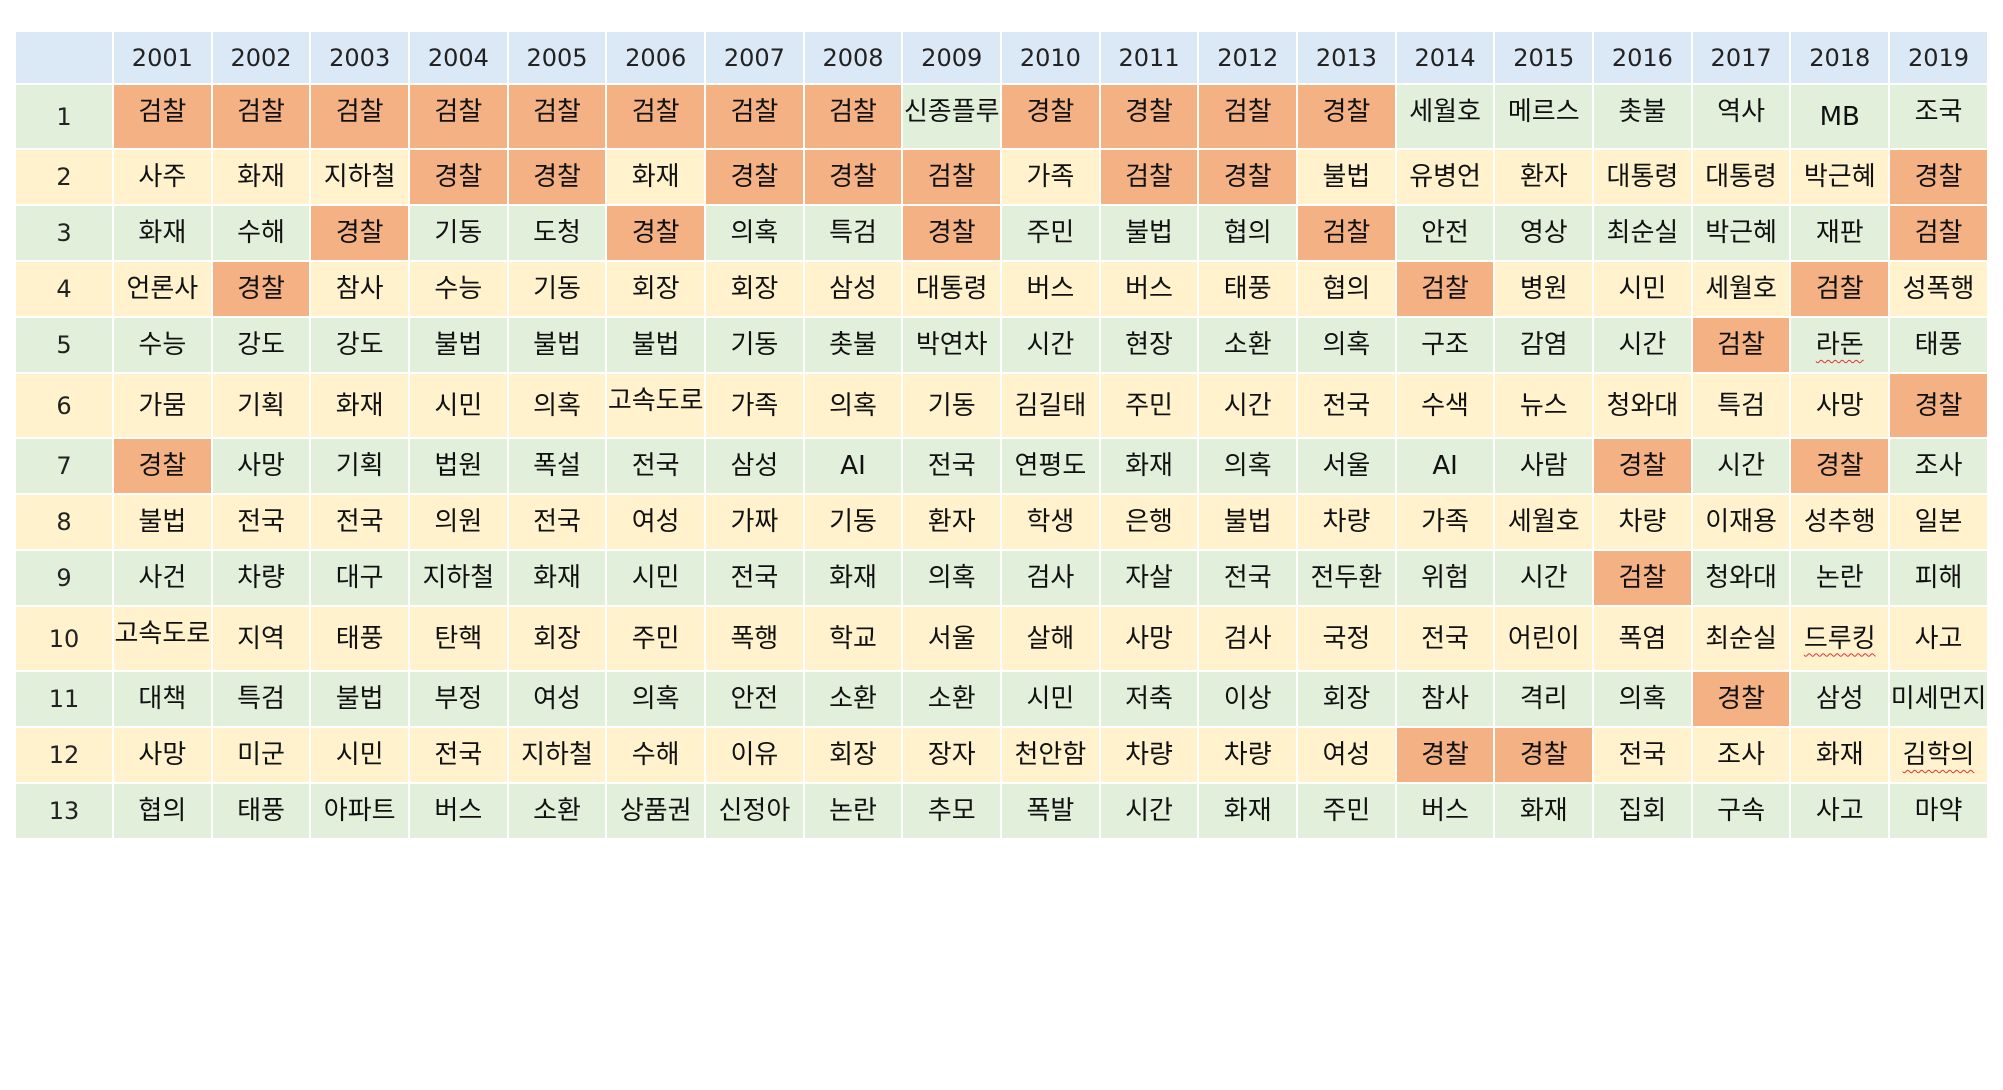 Image resolution: width=2003 pixels, height=1090 pixels. Describe the element at coordinates (1445, 638) in the screenshot. I see `keyword-cell: 전국` at that location.